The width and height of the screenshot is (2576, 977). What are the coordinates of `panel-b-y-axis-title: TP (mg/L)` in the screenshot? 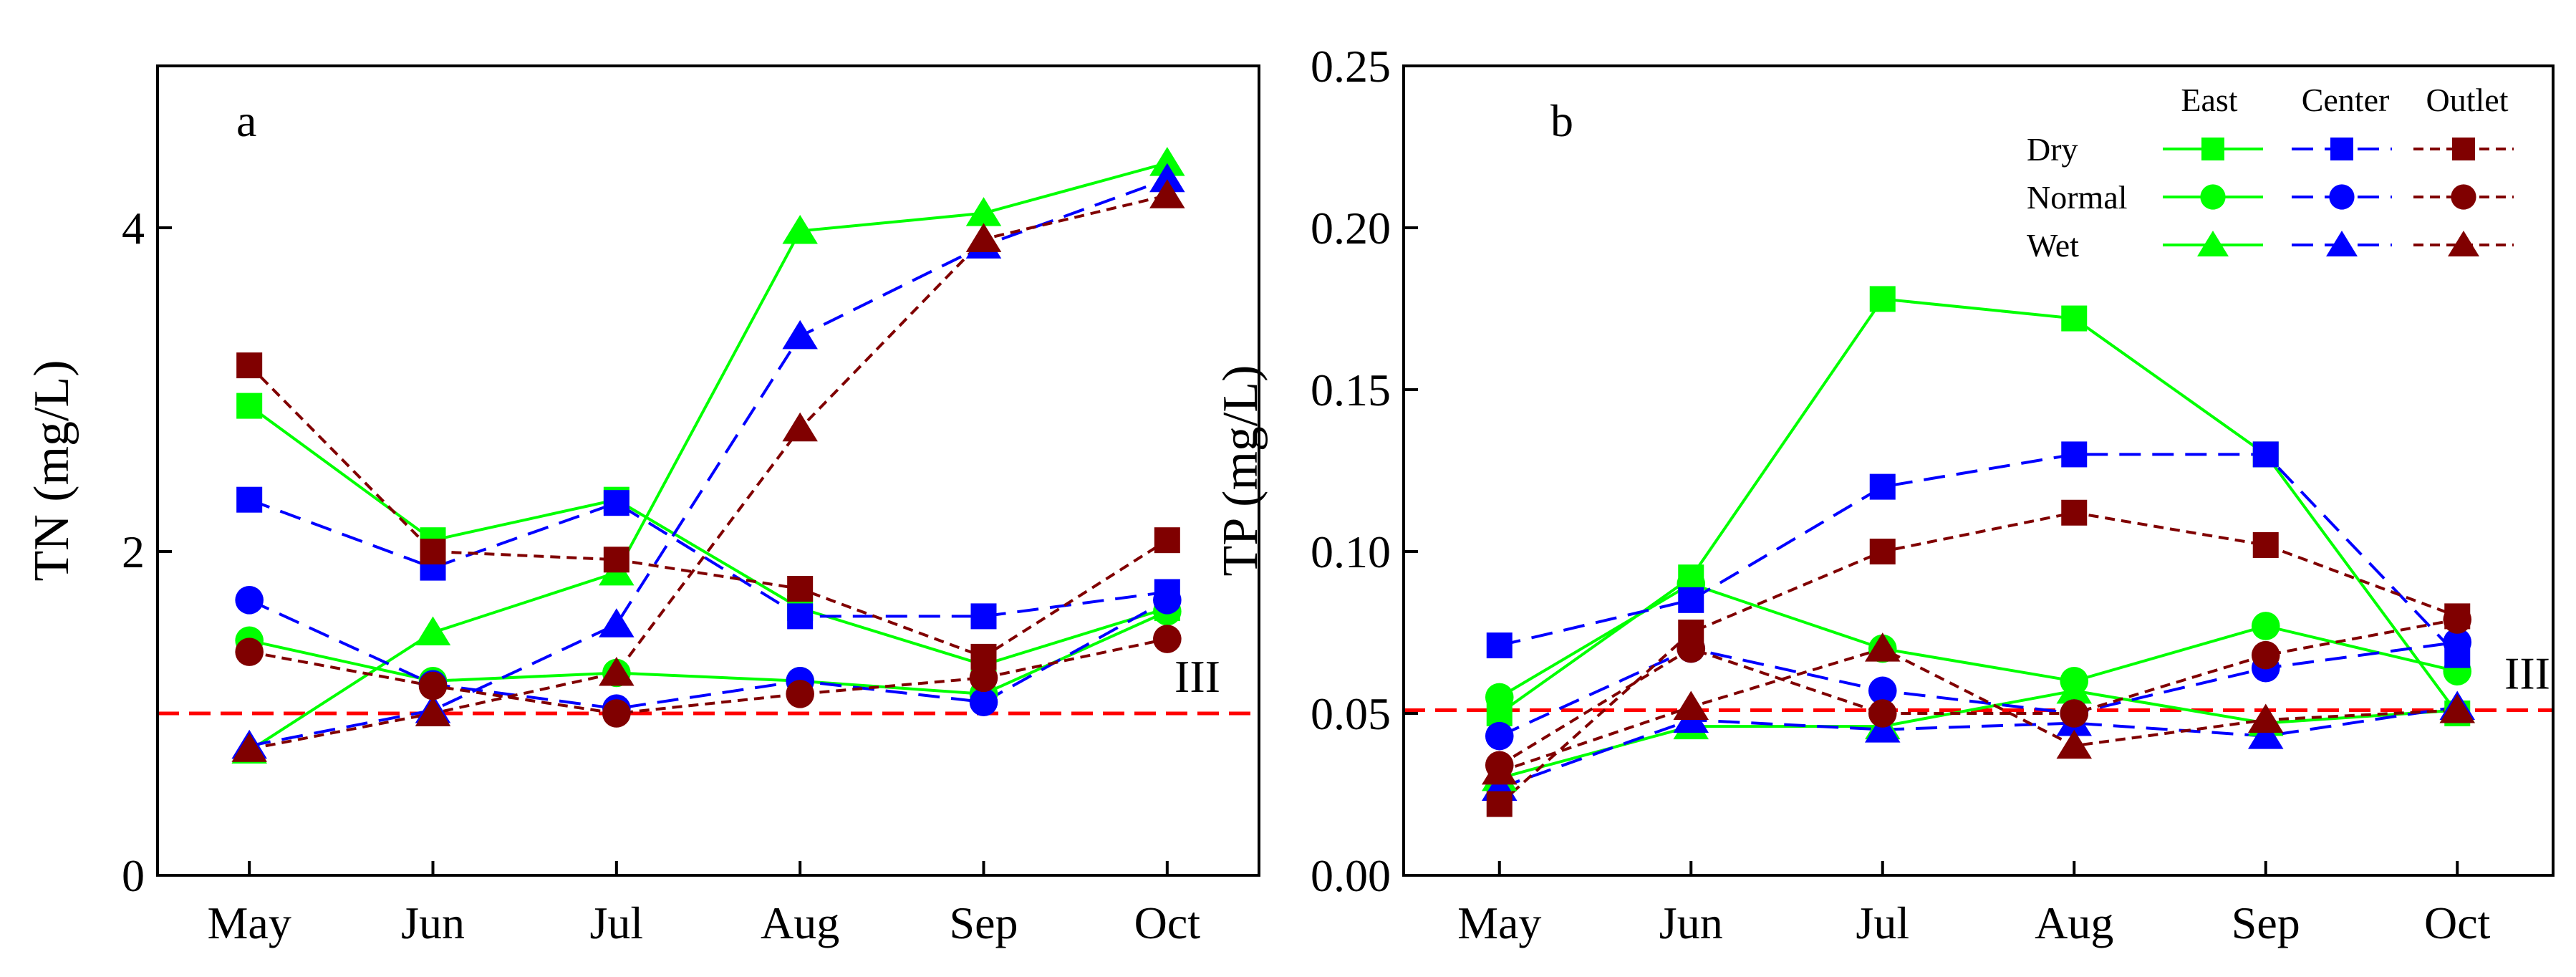 It's located at (1240, 471).